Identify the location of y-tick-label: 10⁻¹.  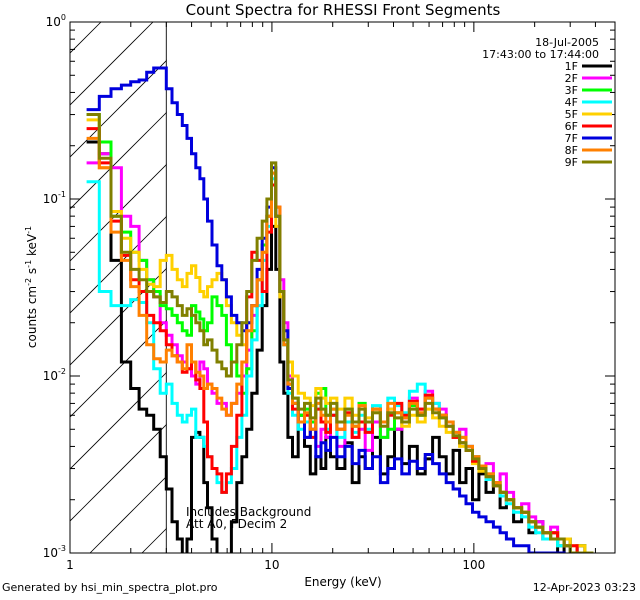
(54, 198).